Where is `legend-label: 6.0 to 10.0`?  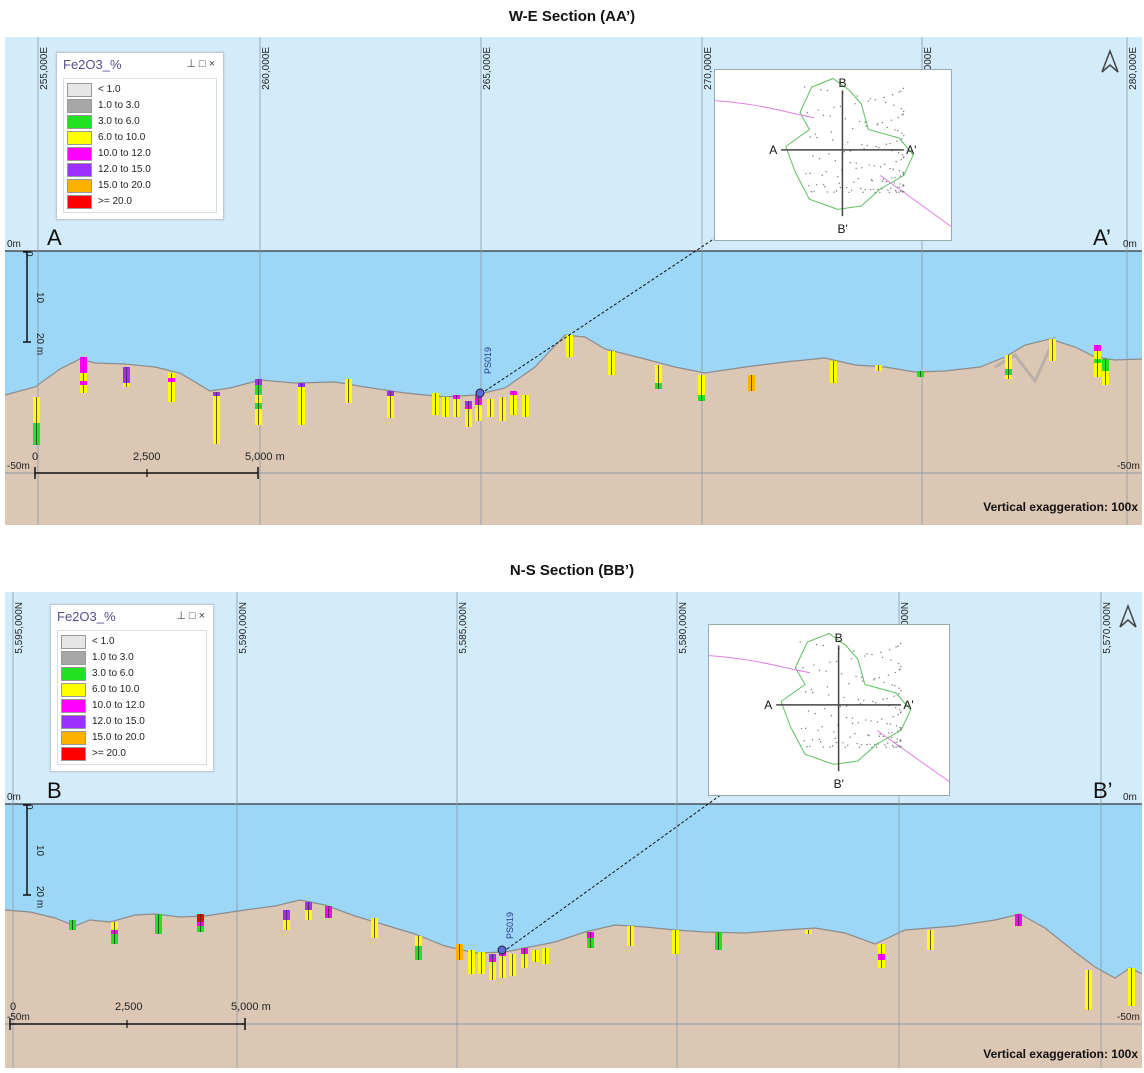
legend-label: 6.0 to 10.0 is located at coordinates (116, 689).